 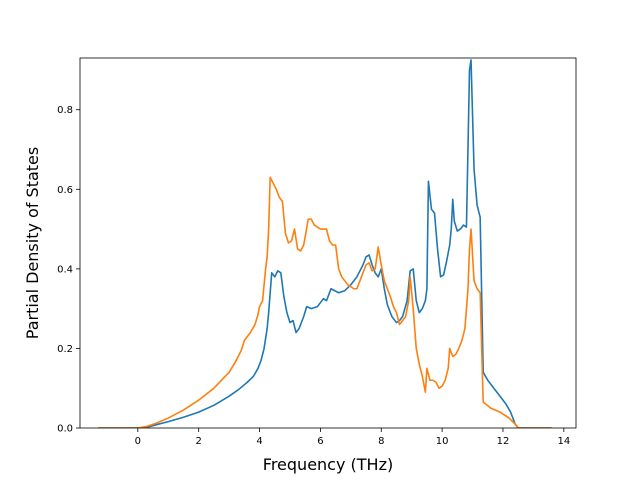 I want to click on y-tick-label: 0.2, so click(x=65, y=349).